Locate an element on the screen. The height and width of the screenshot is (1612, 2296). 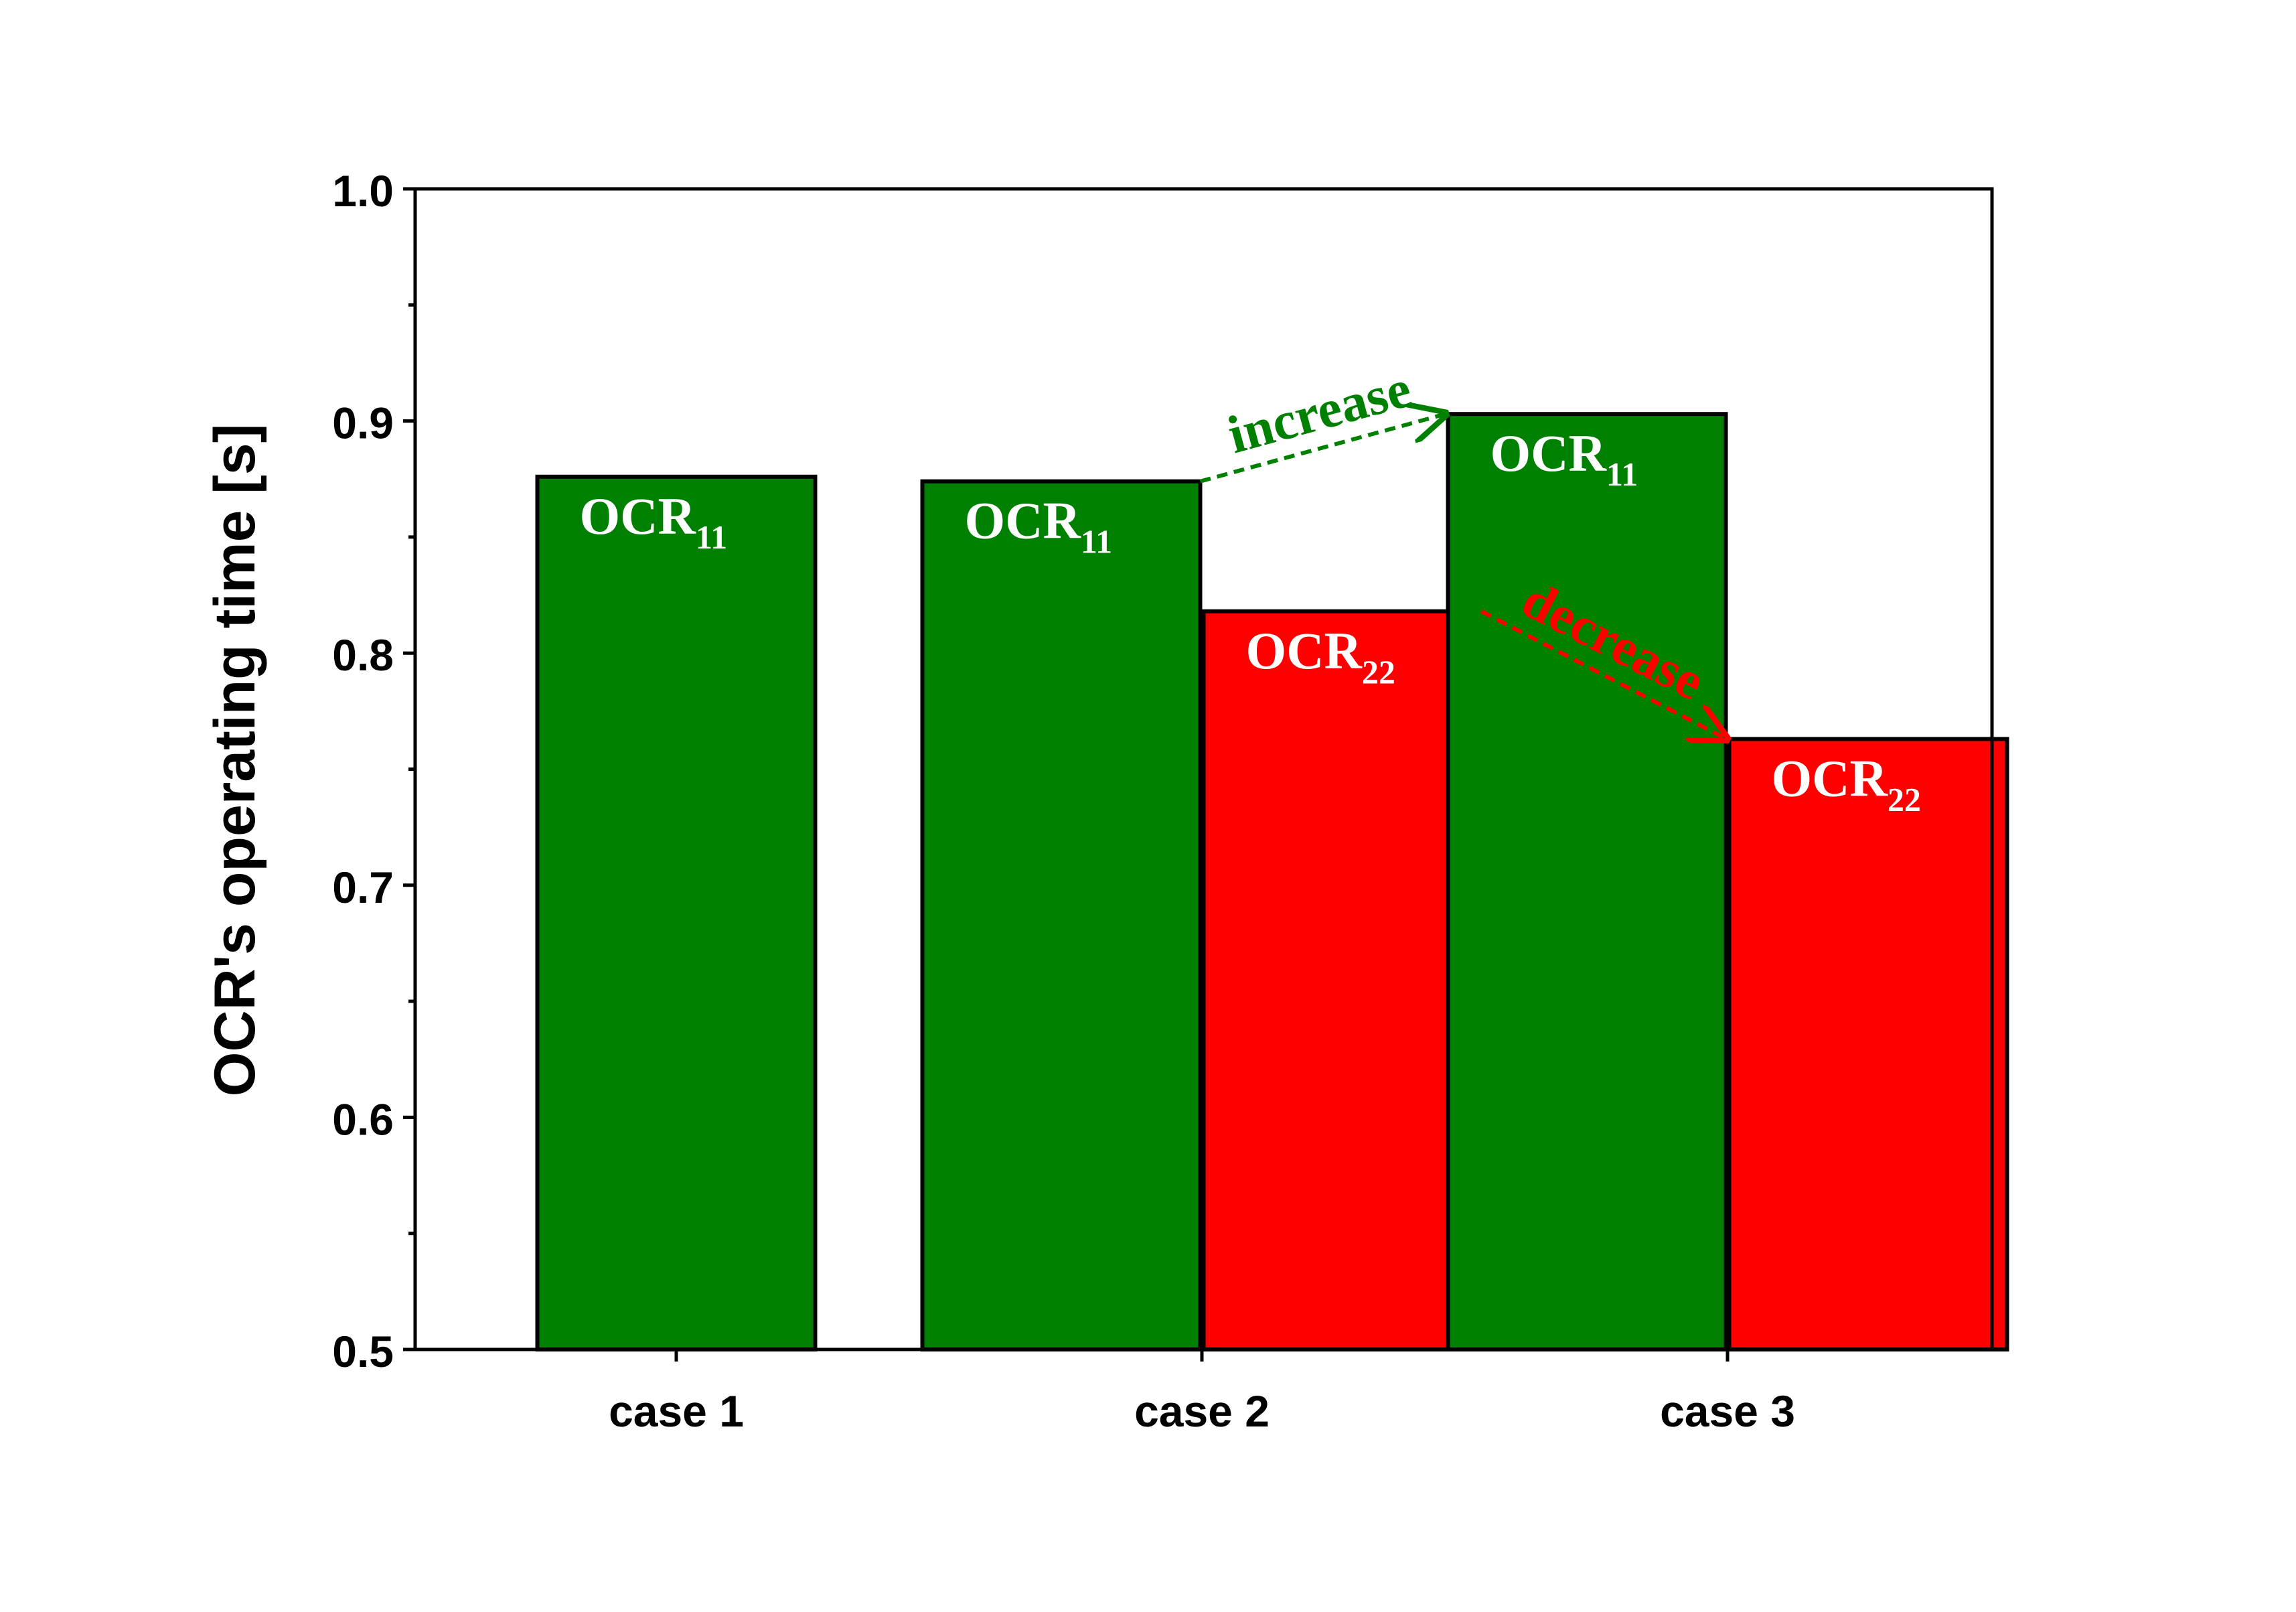
y-tick-label: 0.8 is located at coordinates (363, 655).